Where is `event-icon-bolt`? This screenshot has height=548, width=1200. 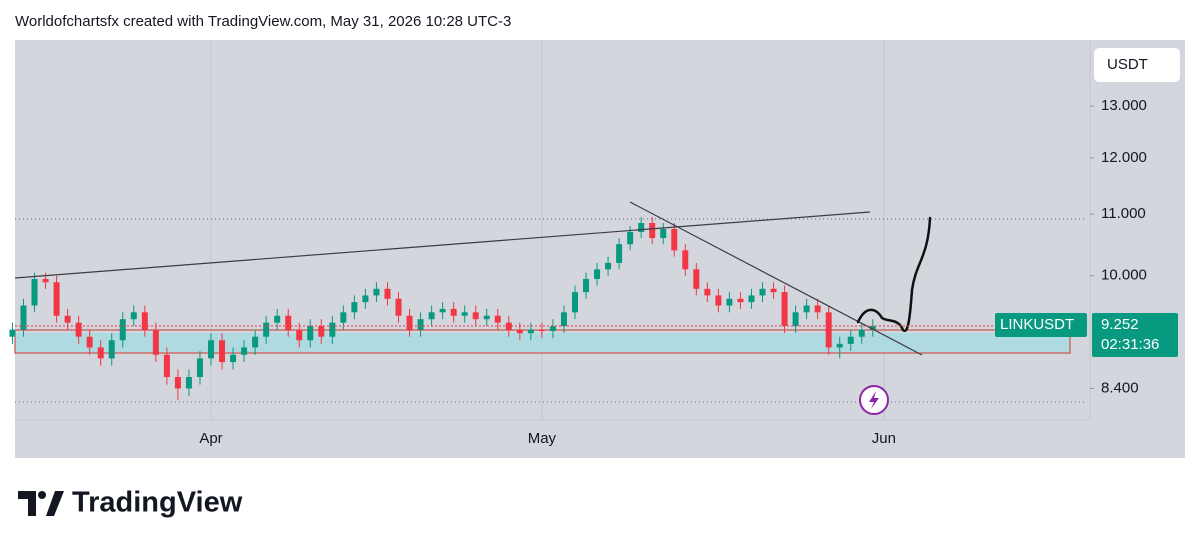
event-icon-bolt is located at coordinates (874, 400).